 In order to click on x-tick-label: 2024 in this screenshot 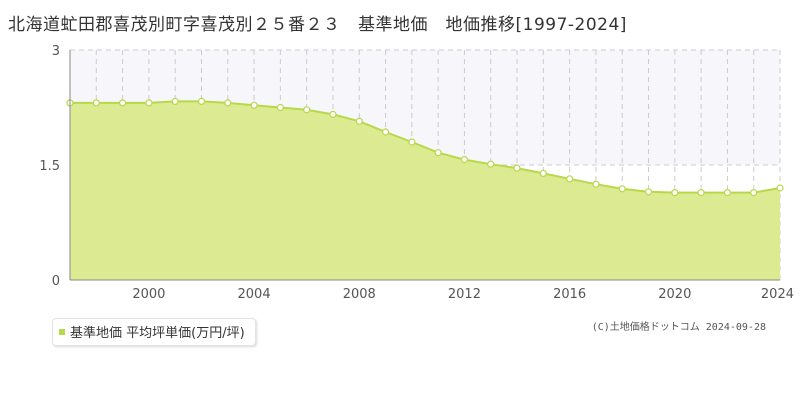, I will do `click(777, 294)`.